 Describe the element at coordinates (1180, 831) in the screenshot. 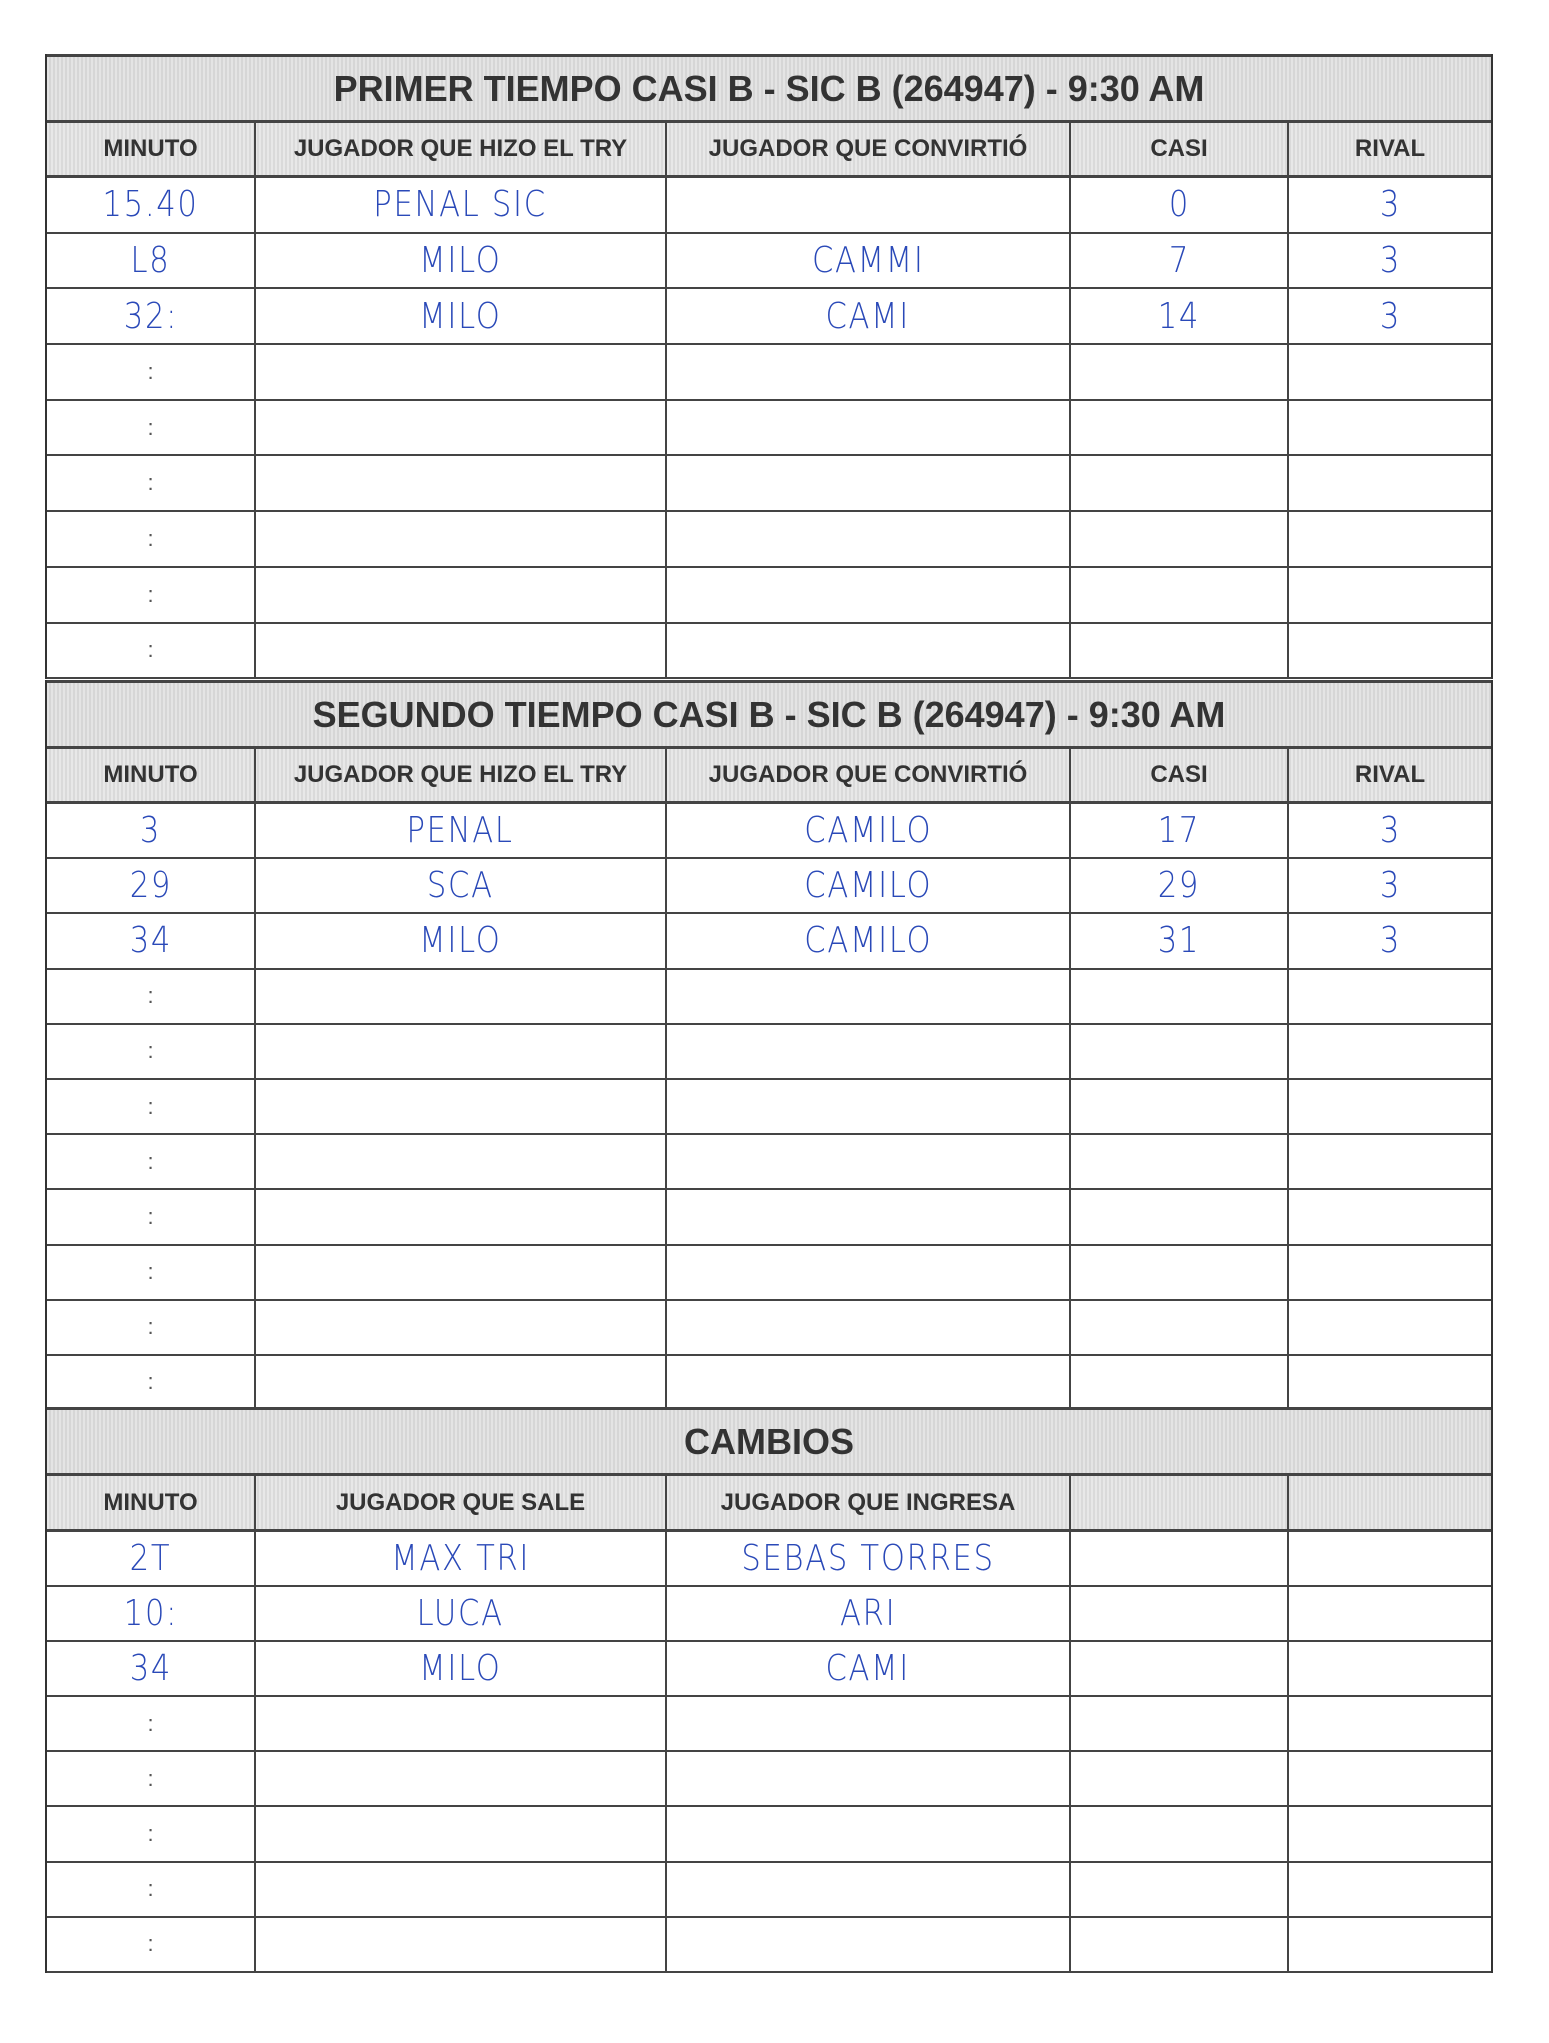

I see `cell-casi: 17` at that location.